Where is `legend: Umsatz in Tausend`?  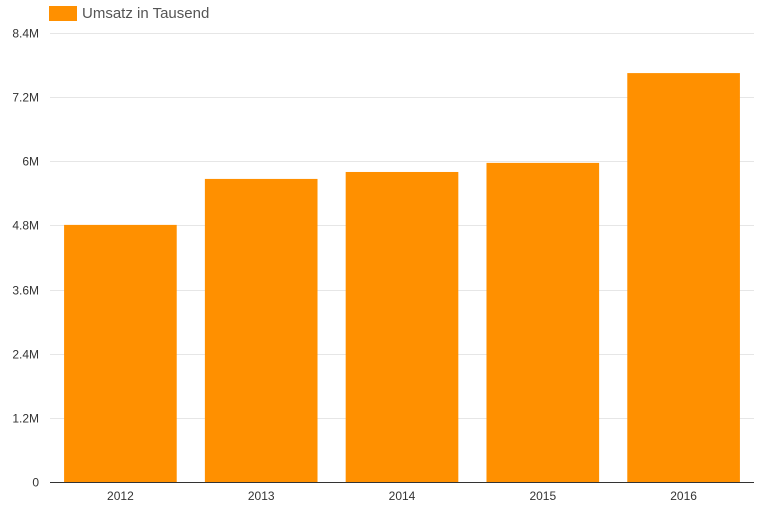
legend: Umsatz in Tausend is located at coordinates (129, 13).